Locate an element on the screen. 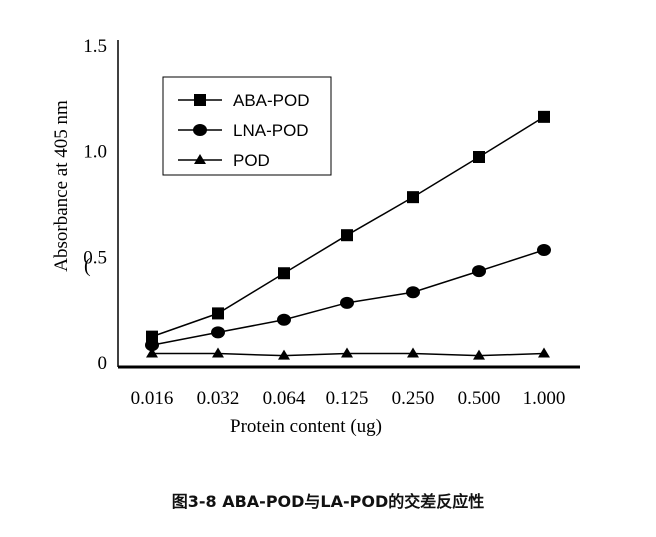  legend-items: ABA-POD LNA-POD POD is located at coordinates (244, 130).